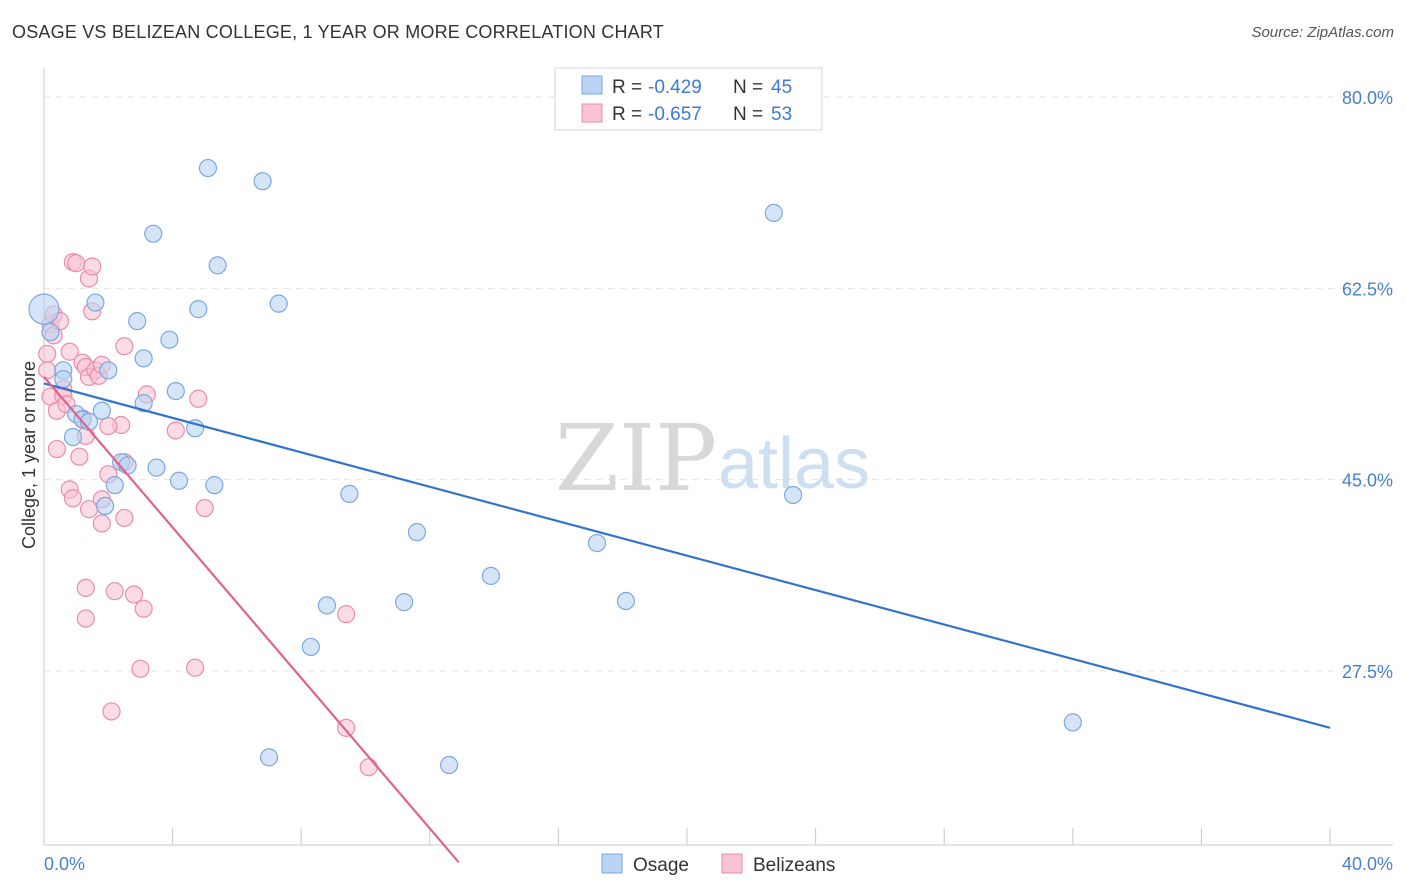 This screenshot has height=892, width=1406. What do you see at coordinates (1367, 289) in the screenshot?
I see `y-tick-label-1: 62.5%` at bounding box center [1367, 289].